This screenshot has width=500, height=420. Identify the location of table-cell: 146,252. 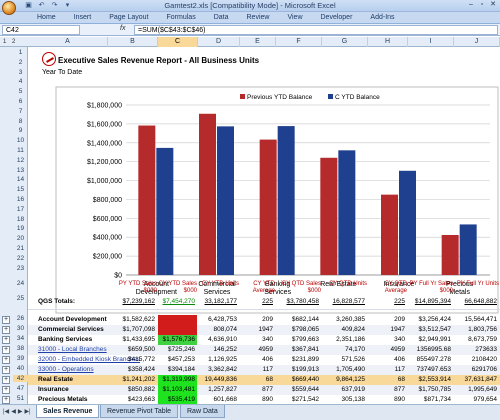
(225, 349).